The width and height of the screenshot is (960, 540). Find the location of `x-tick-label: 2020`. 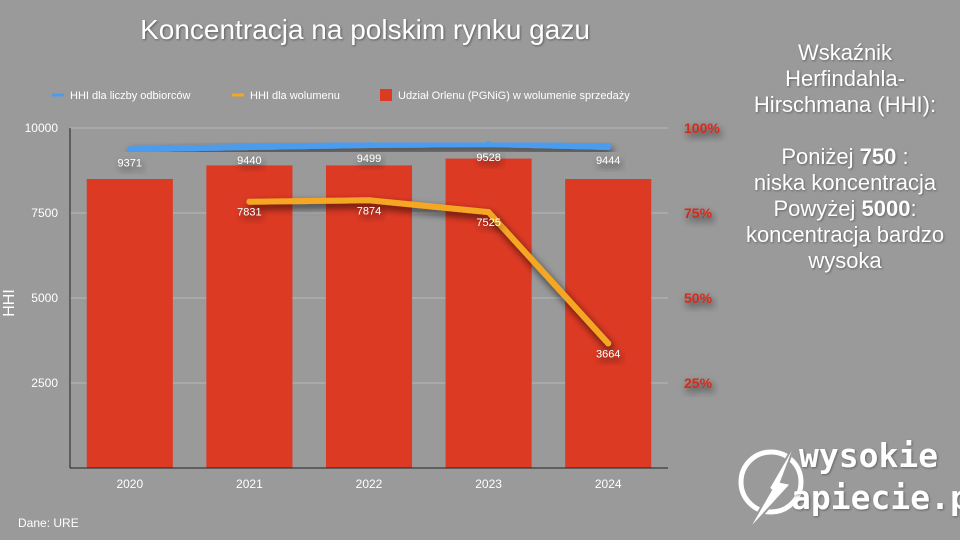

x-tick-label: 2020 is located at coordinates (129, 484).